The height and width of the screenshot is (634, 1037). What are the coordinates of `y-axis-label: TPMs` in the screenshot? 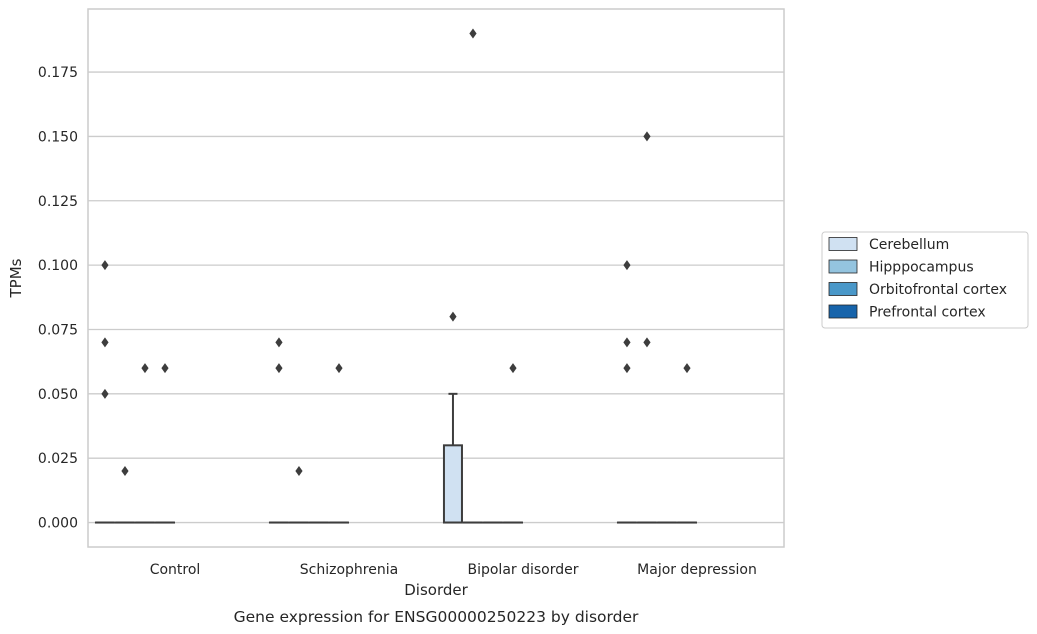 It's located at (16, 278).